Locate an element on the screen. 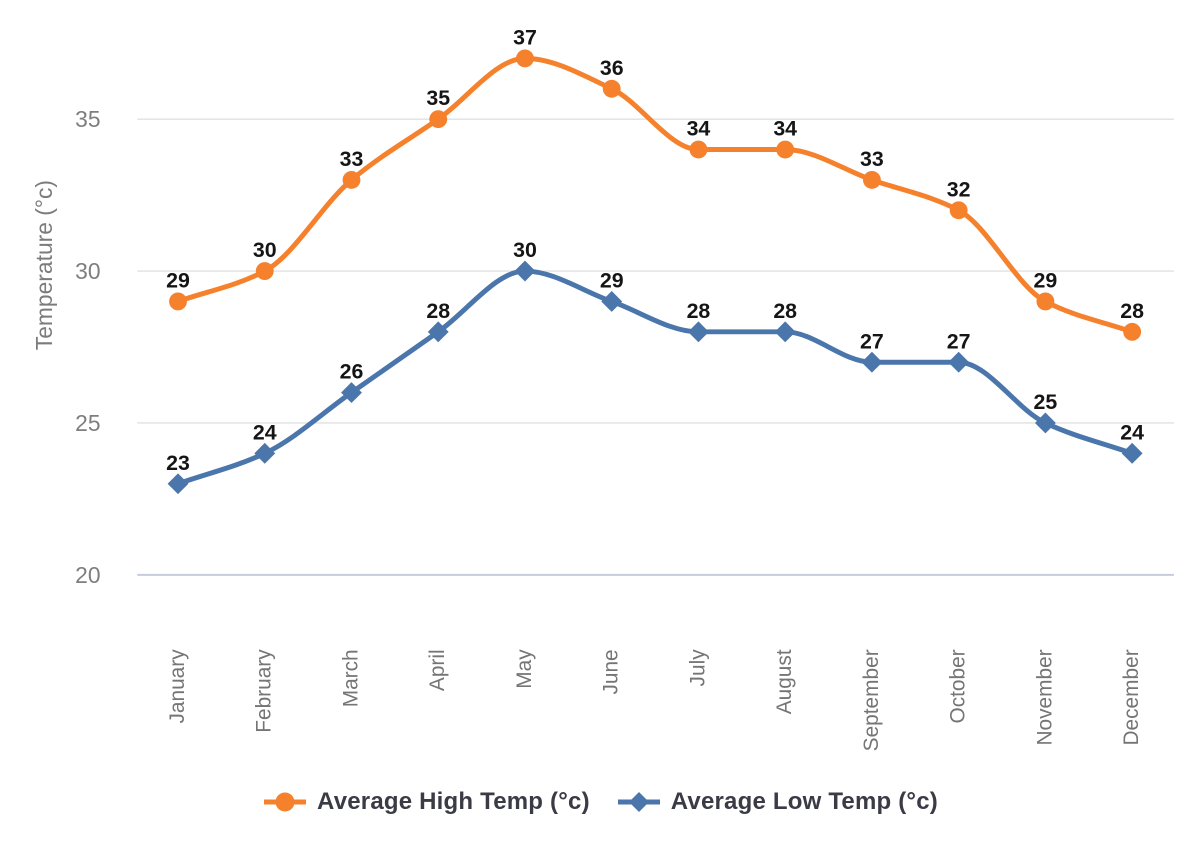 This screenshot has width=1200, height=844. blue-diamond-series-icon is located at coordinates (638, 802).